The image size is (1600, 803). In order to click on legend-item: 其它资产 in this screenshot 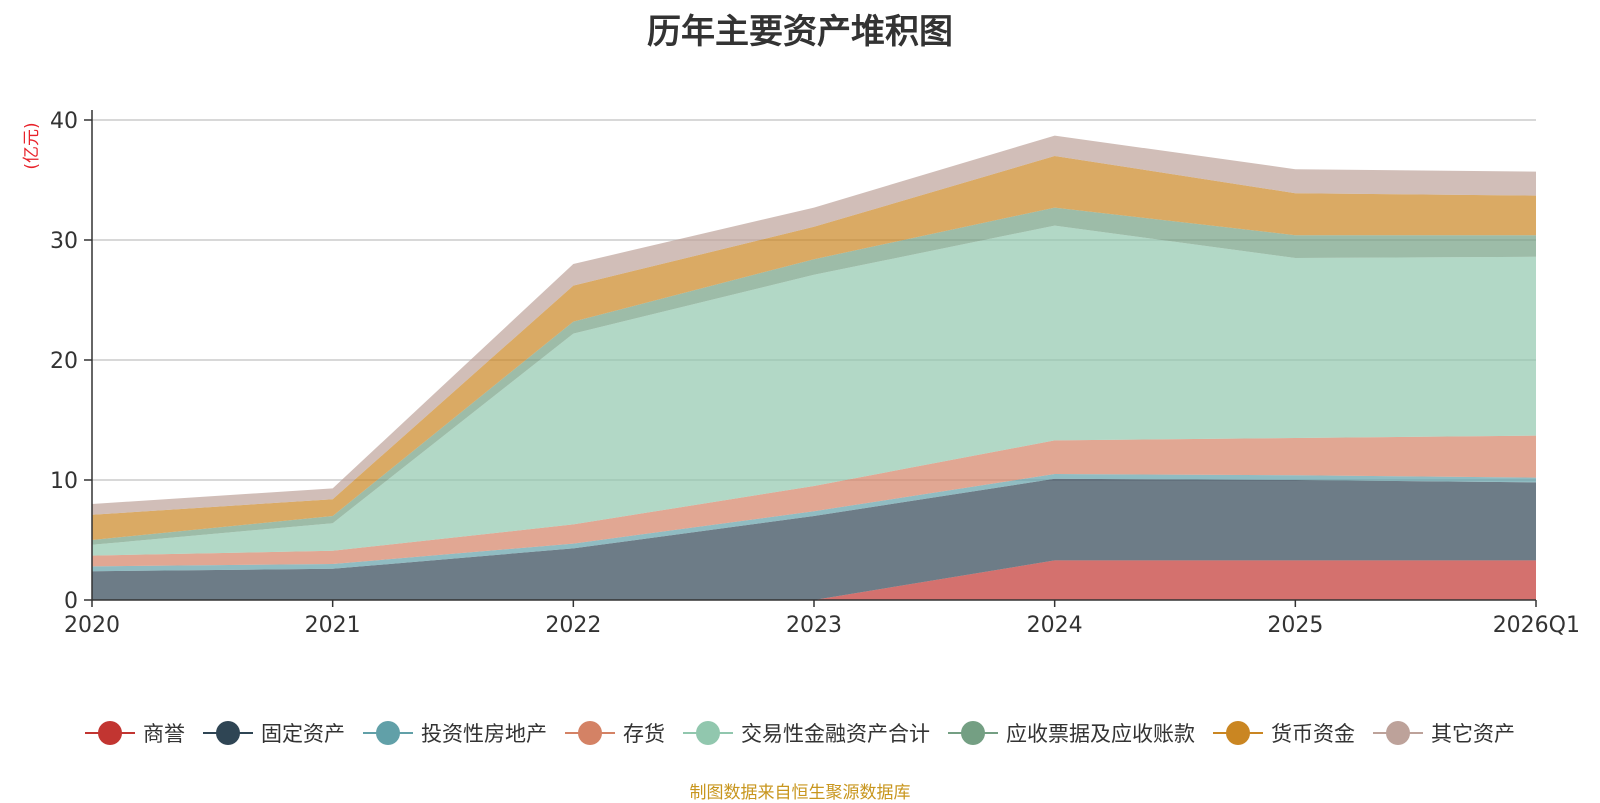, I will do `click(1444, 733)`.